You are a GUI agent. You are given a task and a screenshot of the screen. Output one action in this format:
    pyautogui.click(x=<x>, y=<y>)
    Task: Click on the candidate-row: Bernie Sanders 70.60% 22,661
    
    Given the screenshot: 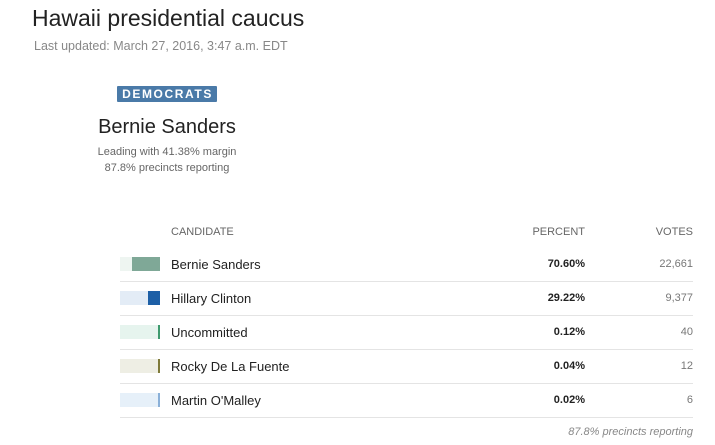 What is the action you would take?
    pyautogui.click(x=406, y=265)
    